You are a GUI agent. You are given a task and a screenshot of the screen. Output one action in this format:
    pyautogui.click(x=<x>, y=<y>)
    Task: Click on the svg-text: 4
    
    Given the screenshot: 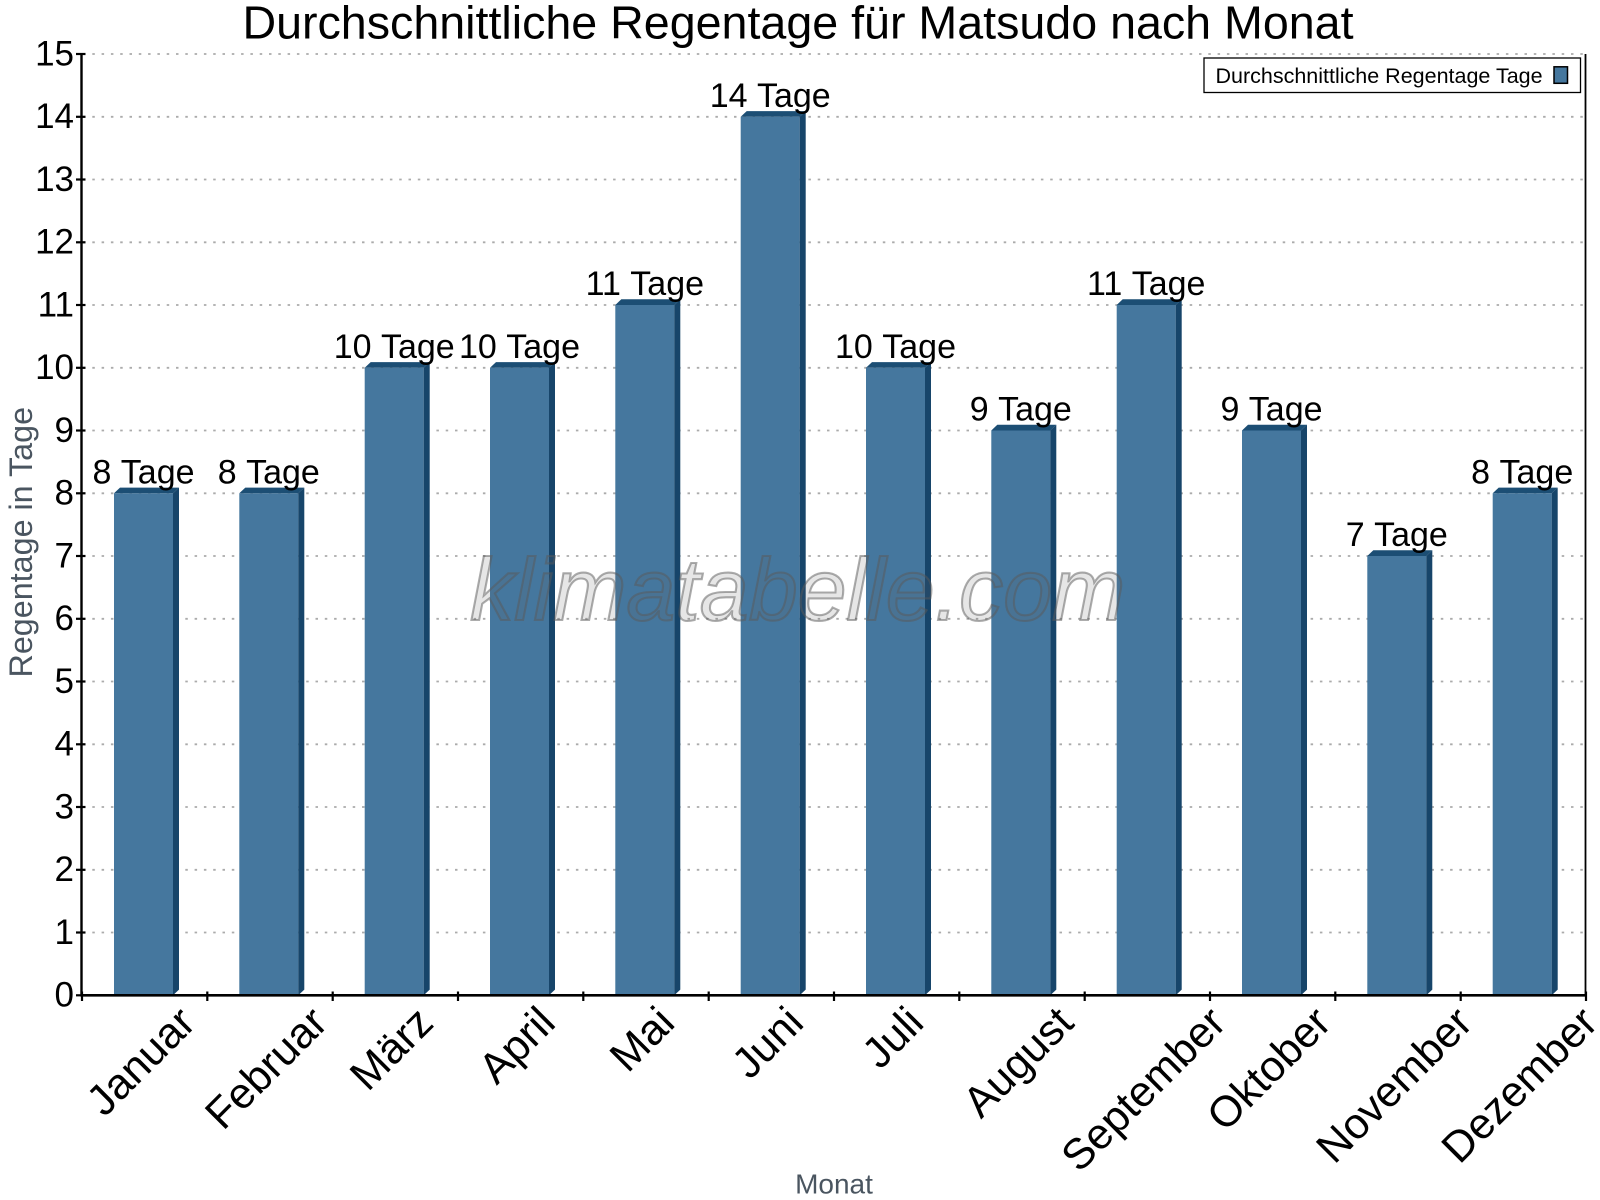 What is the action you would take?
    pyautogui.click(x=64, y=744)
    